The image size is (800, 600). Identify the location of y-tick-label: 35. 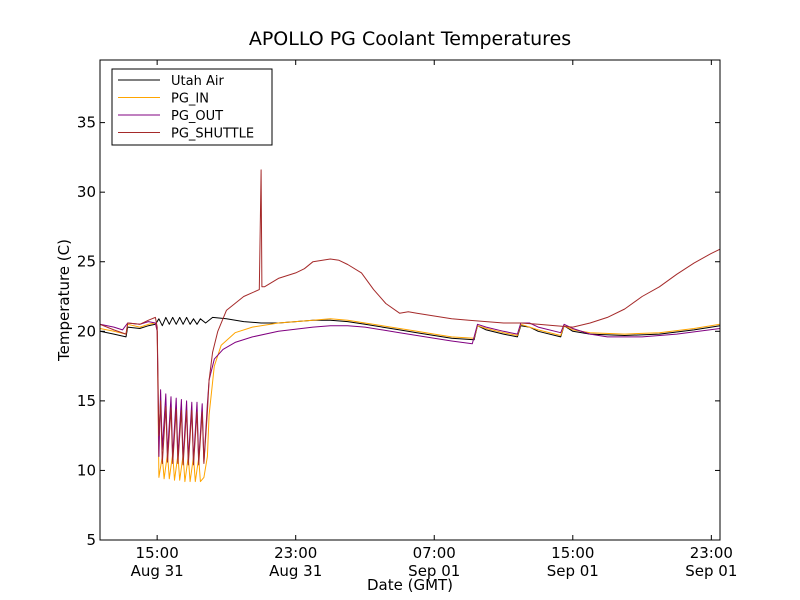
(86, 123).